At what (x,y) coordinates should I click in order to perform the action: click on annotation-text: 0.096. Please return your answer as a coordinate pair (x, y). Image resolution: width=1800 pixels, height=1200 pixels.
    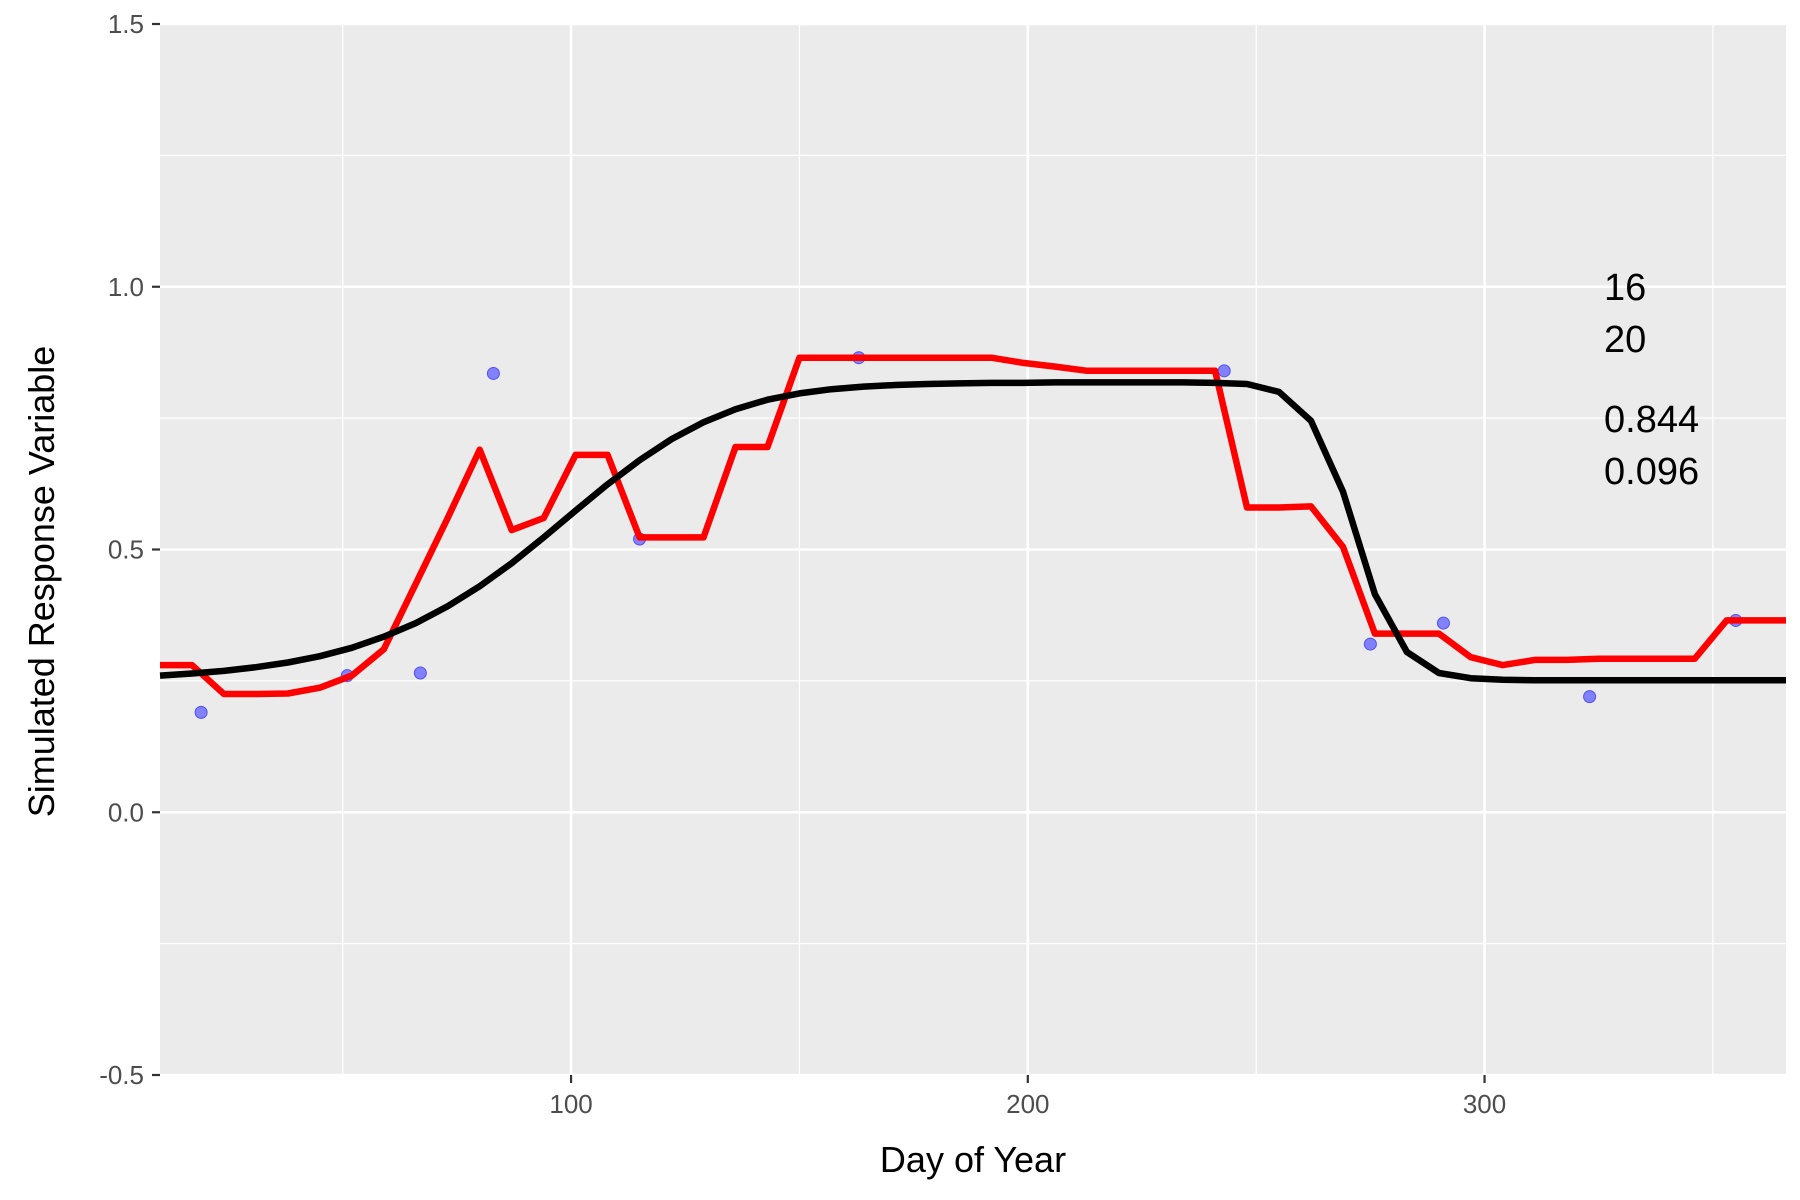
    Looking at the image, I should click on (1651, 472).